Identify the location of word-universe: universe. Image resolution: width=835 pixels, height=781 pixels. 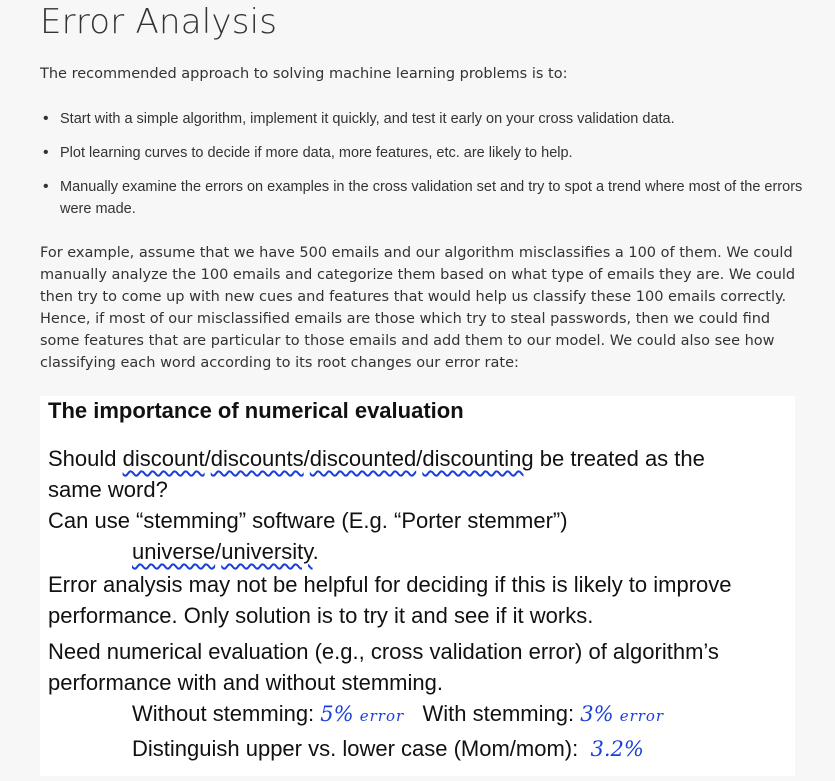
(174, 551).